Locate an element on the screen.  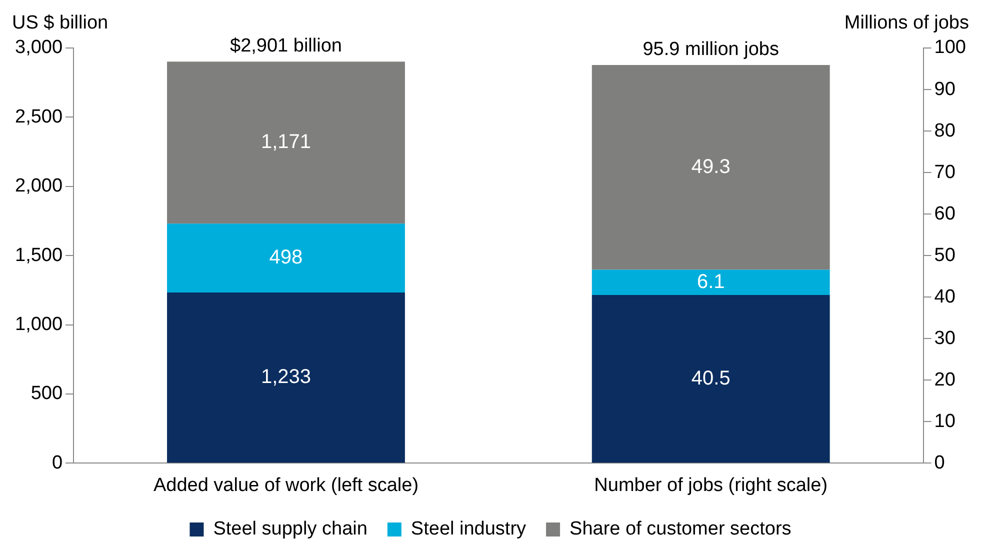
annotation: 95.9 million jobs is located at coordinates (710, 49).